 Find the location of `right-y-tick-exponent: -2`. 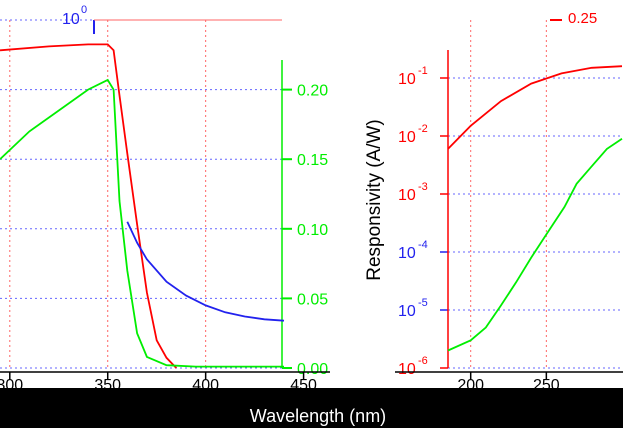

right-y-tick-exponent: -2 is located at coordinates (423, 129).